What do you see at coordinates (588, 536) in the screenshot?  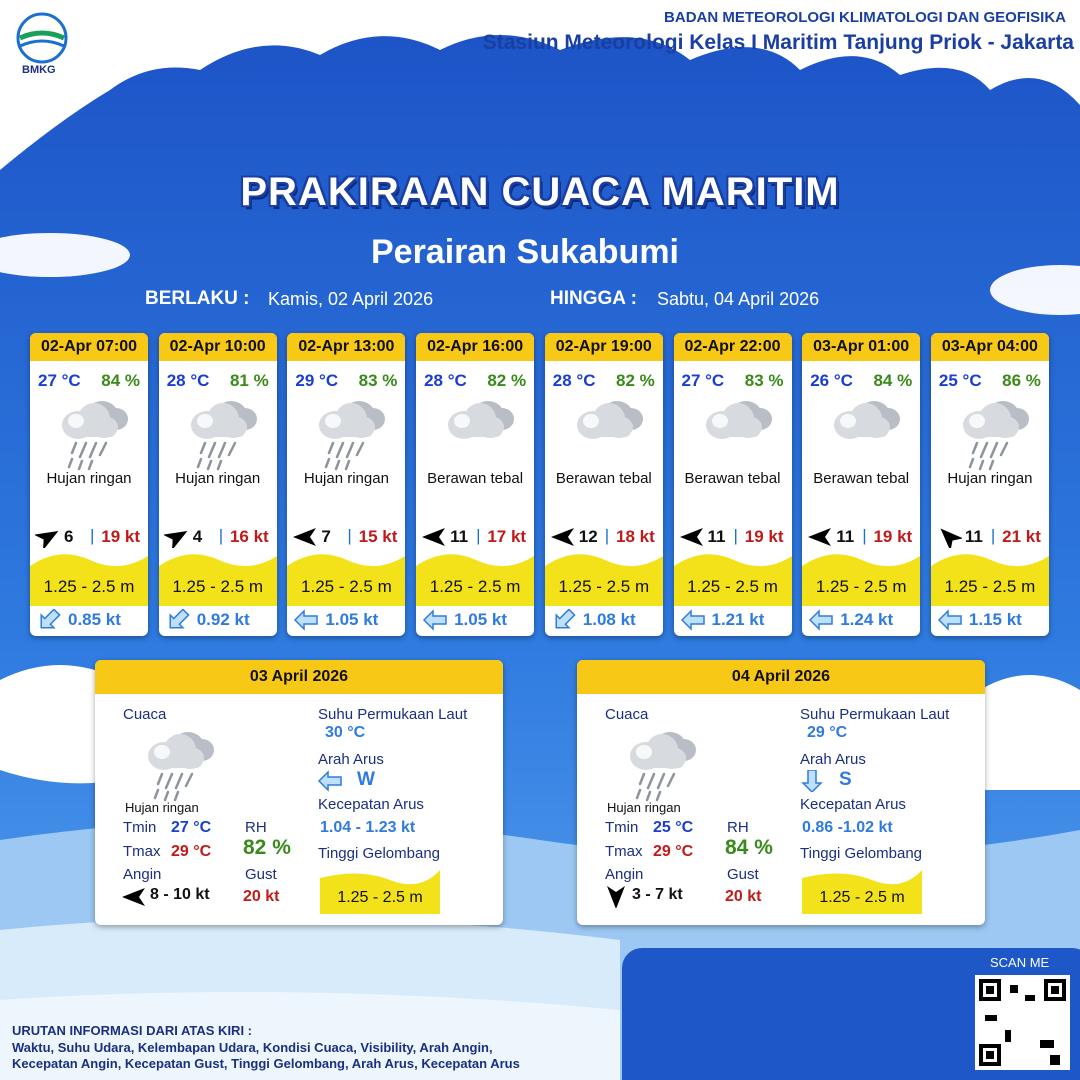 I see `wind-speed: 12` at bounding box center [588, 536].